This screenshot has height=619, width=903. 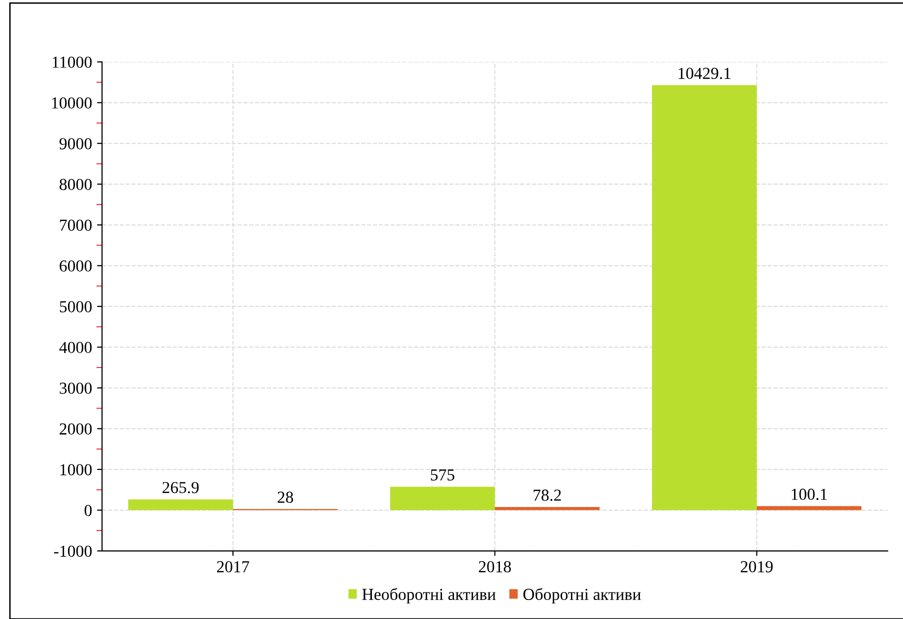 What do you see at coordinates (429, 596) in the screenshot?
I see `legend-label: Необоротні активи` at bounding box center [429, 596].